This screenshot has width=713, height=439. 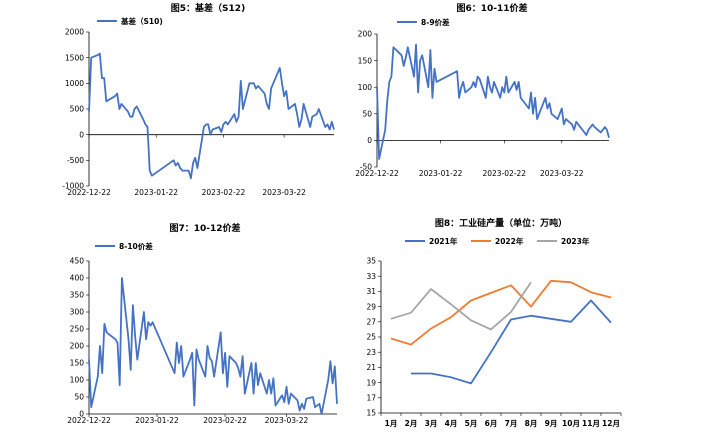 I want to click on y-tick-label: 1000, so click(x=74, y=83).